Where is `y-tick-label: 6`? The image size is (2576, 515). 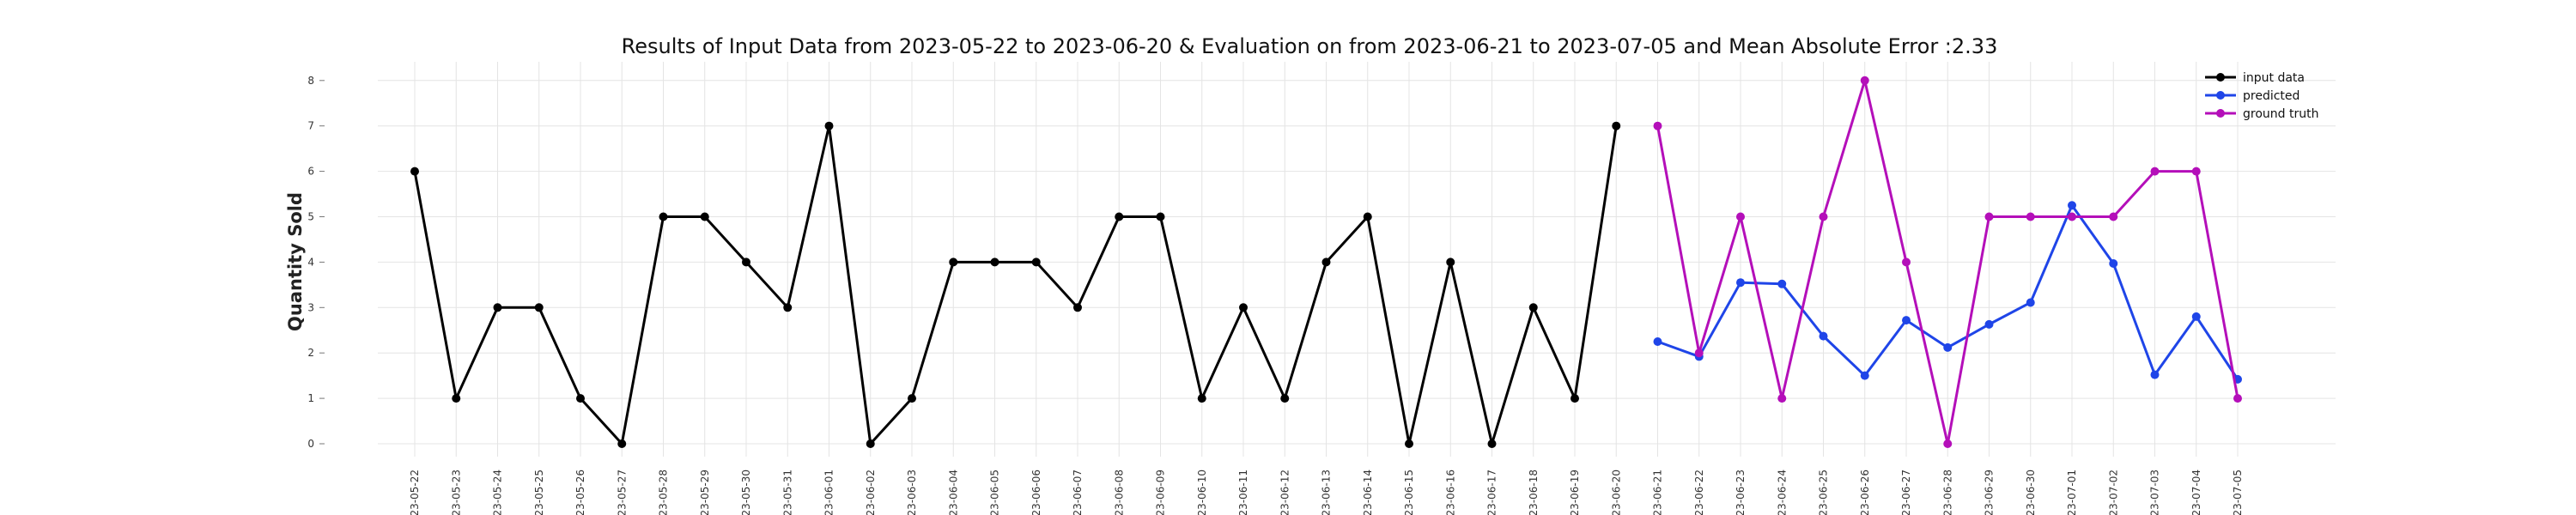
y-tick-label: 6 is located at coordinates (311, 172).